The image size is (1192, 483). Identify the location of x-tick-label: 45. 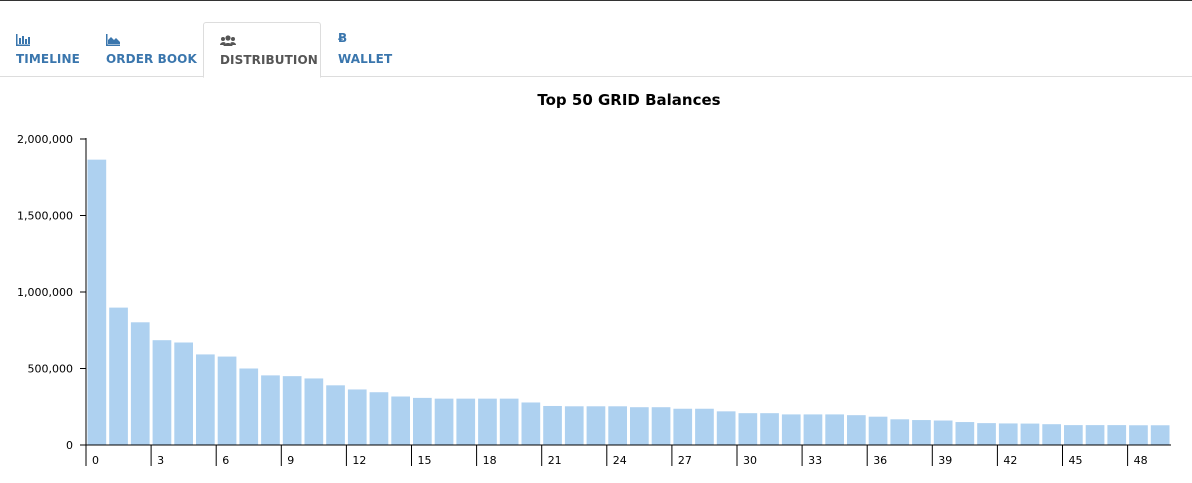
(1076, 460).